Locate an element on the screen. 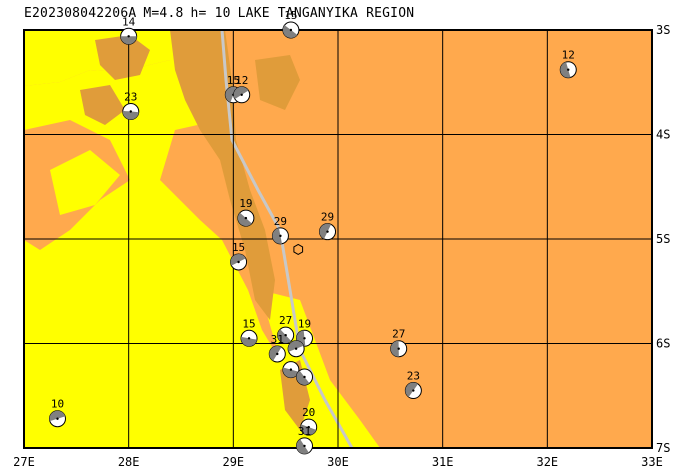 Image resolution: width=684 pixels, height=476 pixels. event-id: E202308042206A is located at coordinates (80, 13).